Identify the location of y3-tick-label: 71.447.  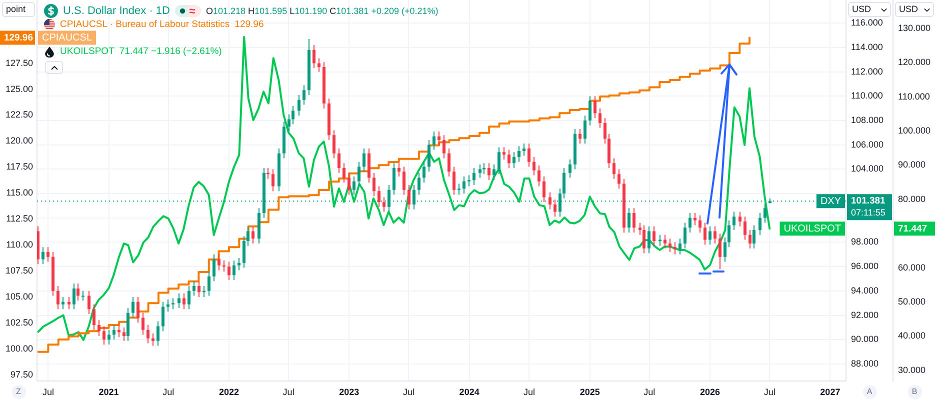
(913, 228).